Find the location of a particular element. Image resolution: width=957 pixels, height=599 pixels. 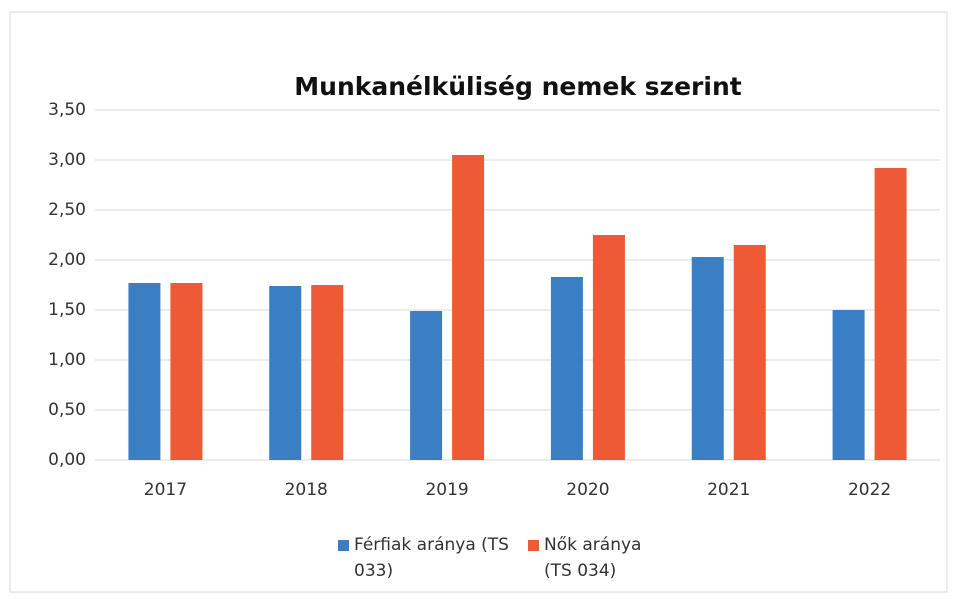

y-tick-label: 0,00 is located at coordinates (67, 460).